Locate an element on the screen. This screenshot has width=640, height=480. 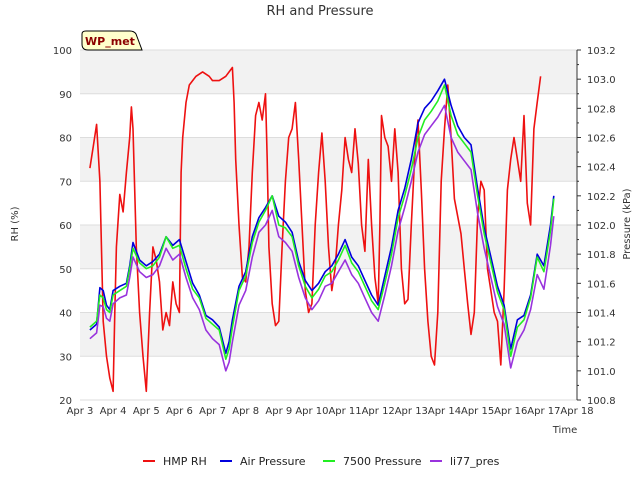
x-tick-label: Apr 6 is located at coordinates (179, 411).